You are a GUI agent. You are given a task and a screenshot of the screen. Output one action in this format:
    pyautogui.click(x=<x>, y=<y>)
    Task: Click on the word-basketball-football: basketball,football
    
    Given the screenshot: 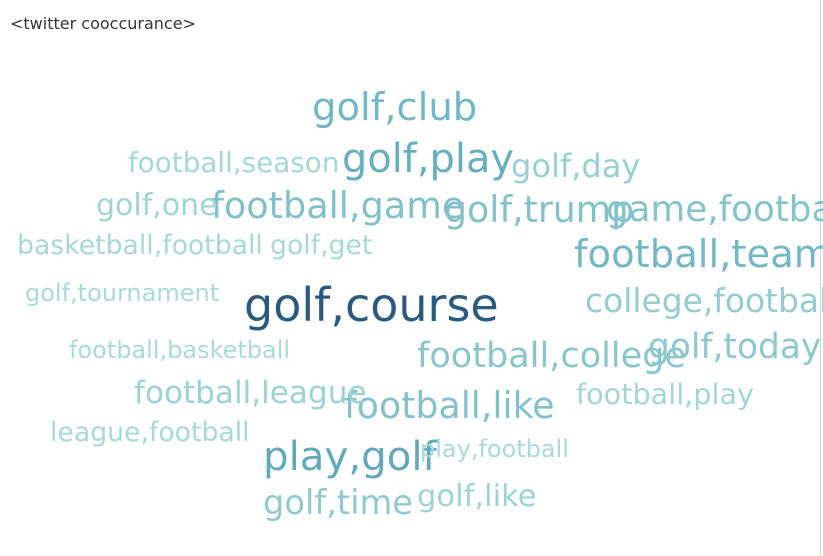 What is the action you would take?
    pyautogui.click(x=140, y=245)
    